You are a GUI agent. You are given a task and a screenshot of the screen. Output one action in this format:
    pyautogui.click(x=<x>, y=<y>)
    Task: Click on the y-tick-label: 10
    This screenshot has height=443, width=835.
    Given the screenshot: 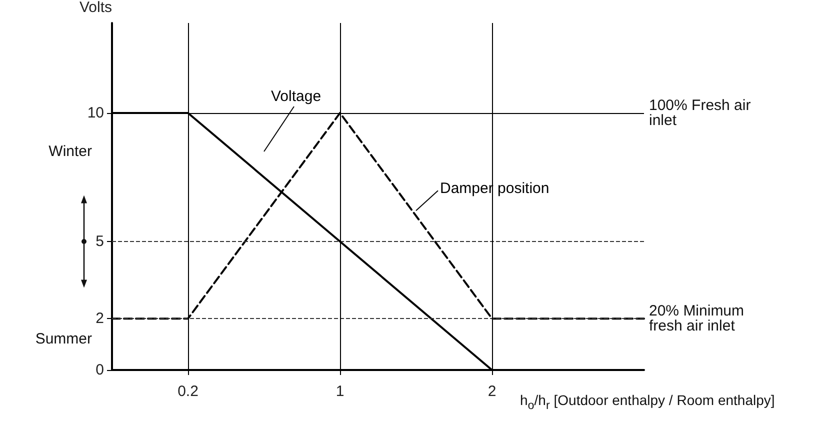 What is the action you would take?
    pyautogui.click(x=95, y=113)
    